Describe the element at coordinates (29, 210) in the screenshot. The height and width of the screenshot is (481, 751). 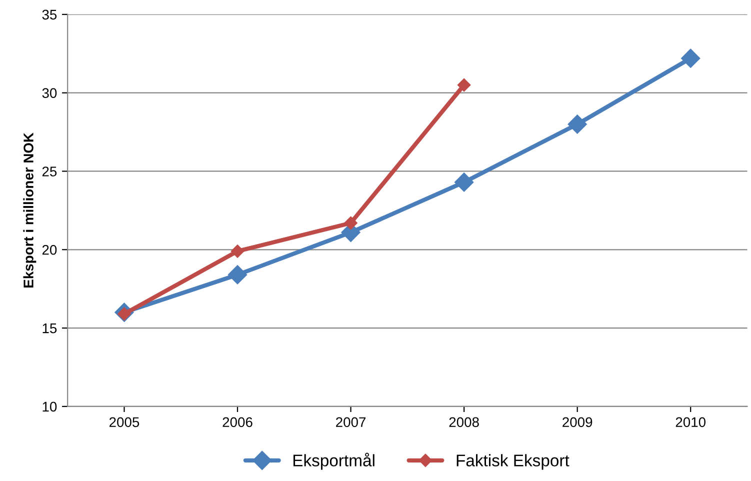
I see `y-axis-title: Eksport i millioner NOK` at that location.